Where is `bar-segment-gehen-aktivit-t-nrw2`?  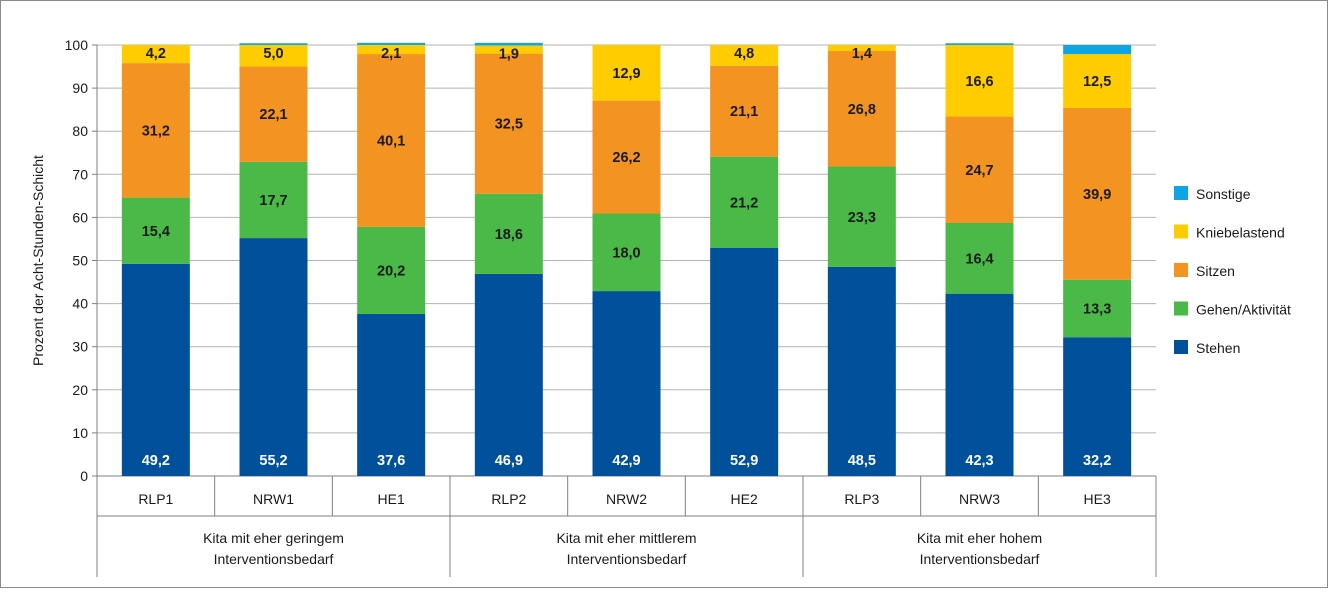 bar-segment-gehen-aktivit-t-nrw2 is located at coordinates (626, 252).